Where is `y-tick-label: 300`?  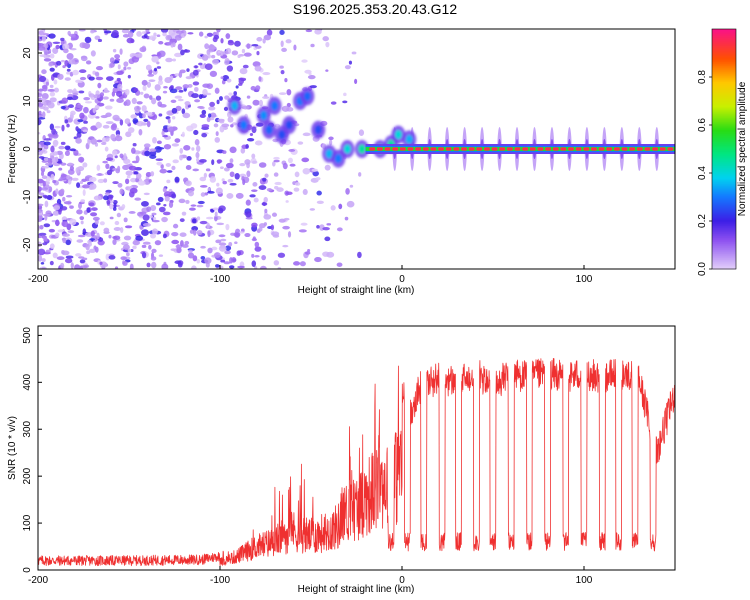
y-tick-label: 300 is located at coordinates (27, 428).